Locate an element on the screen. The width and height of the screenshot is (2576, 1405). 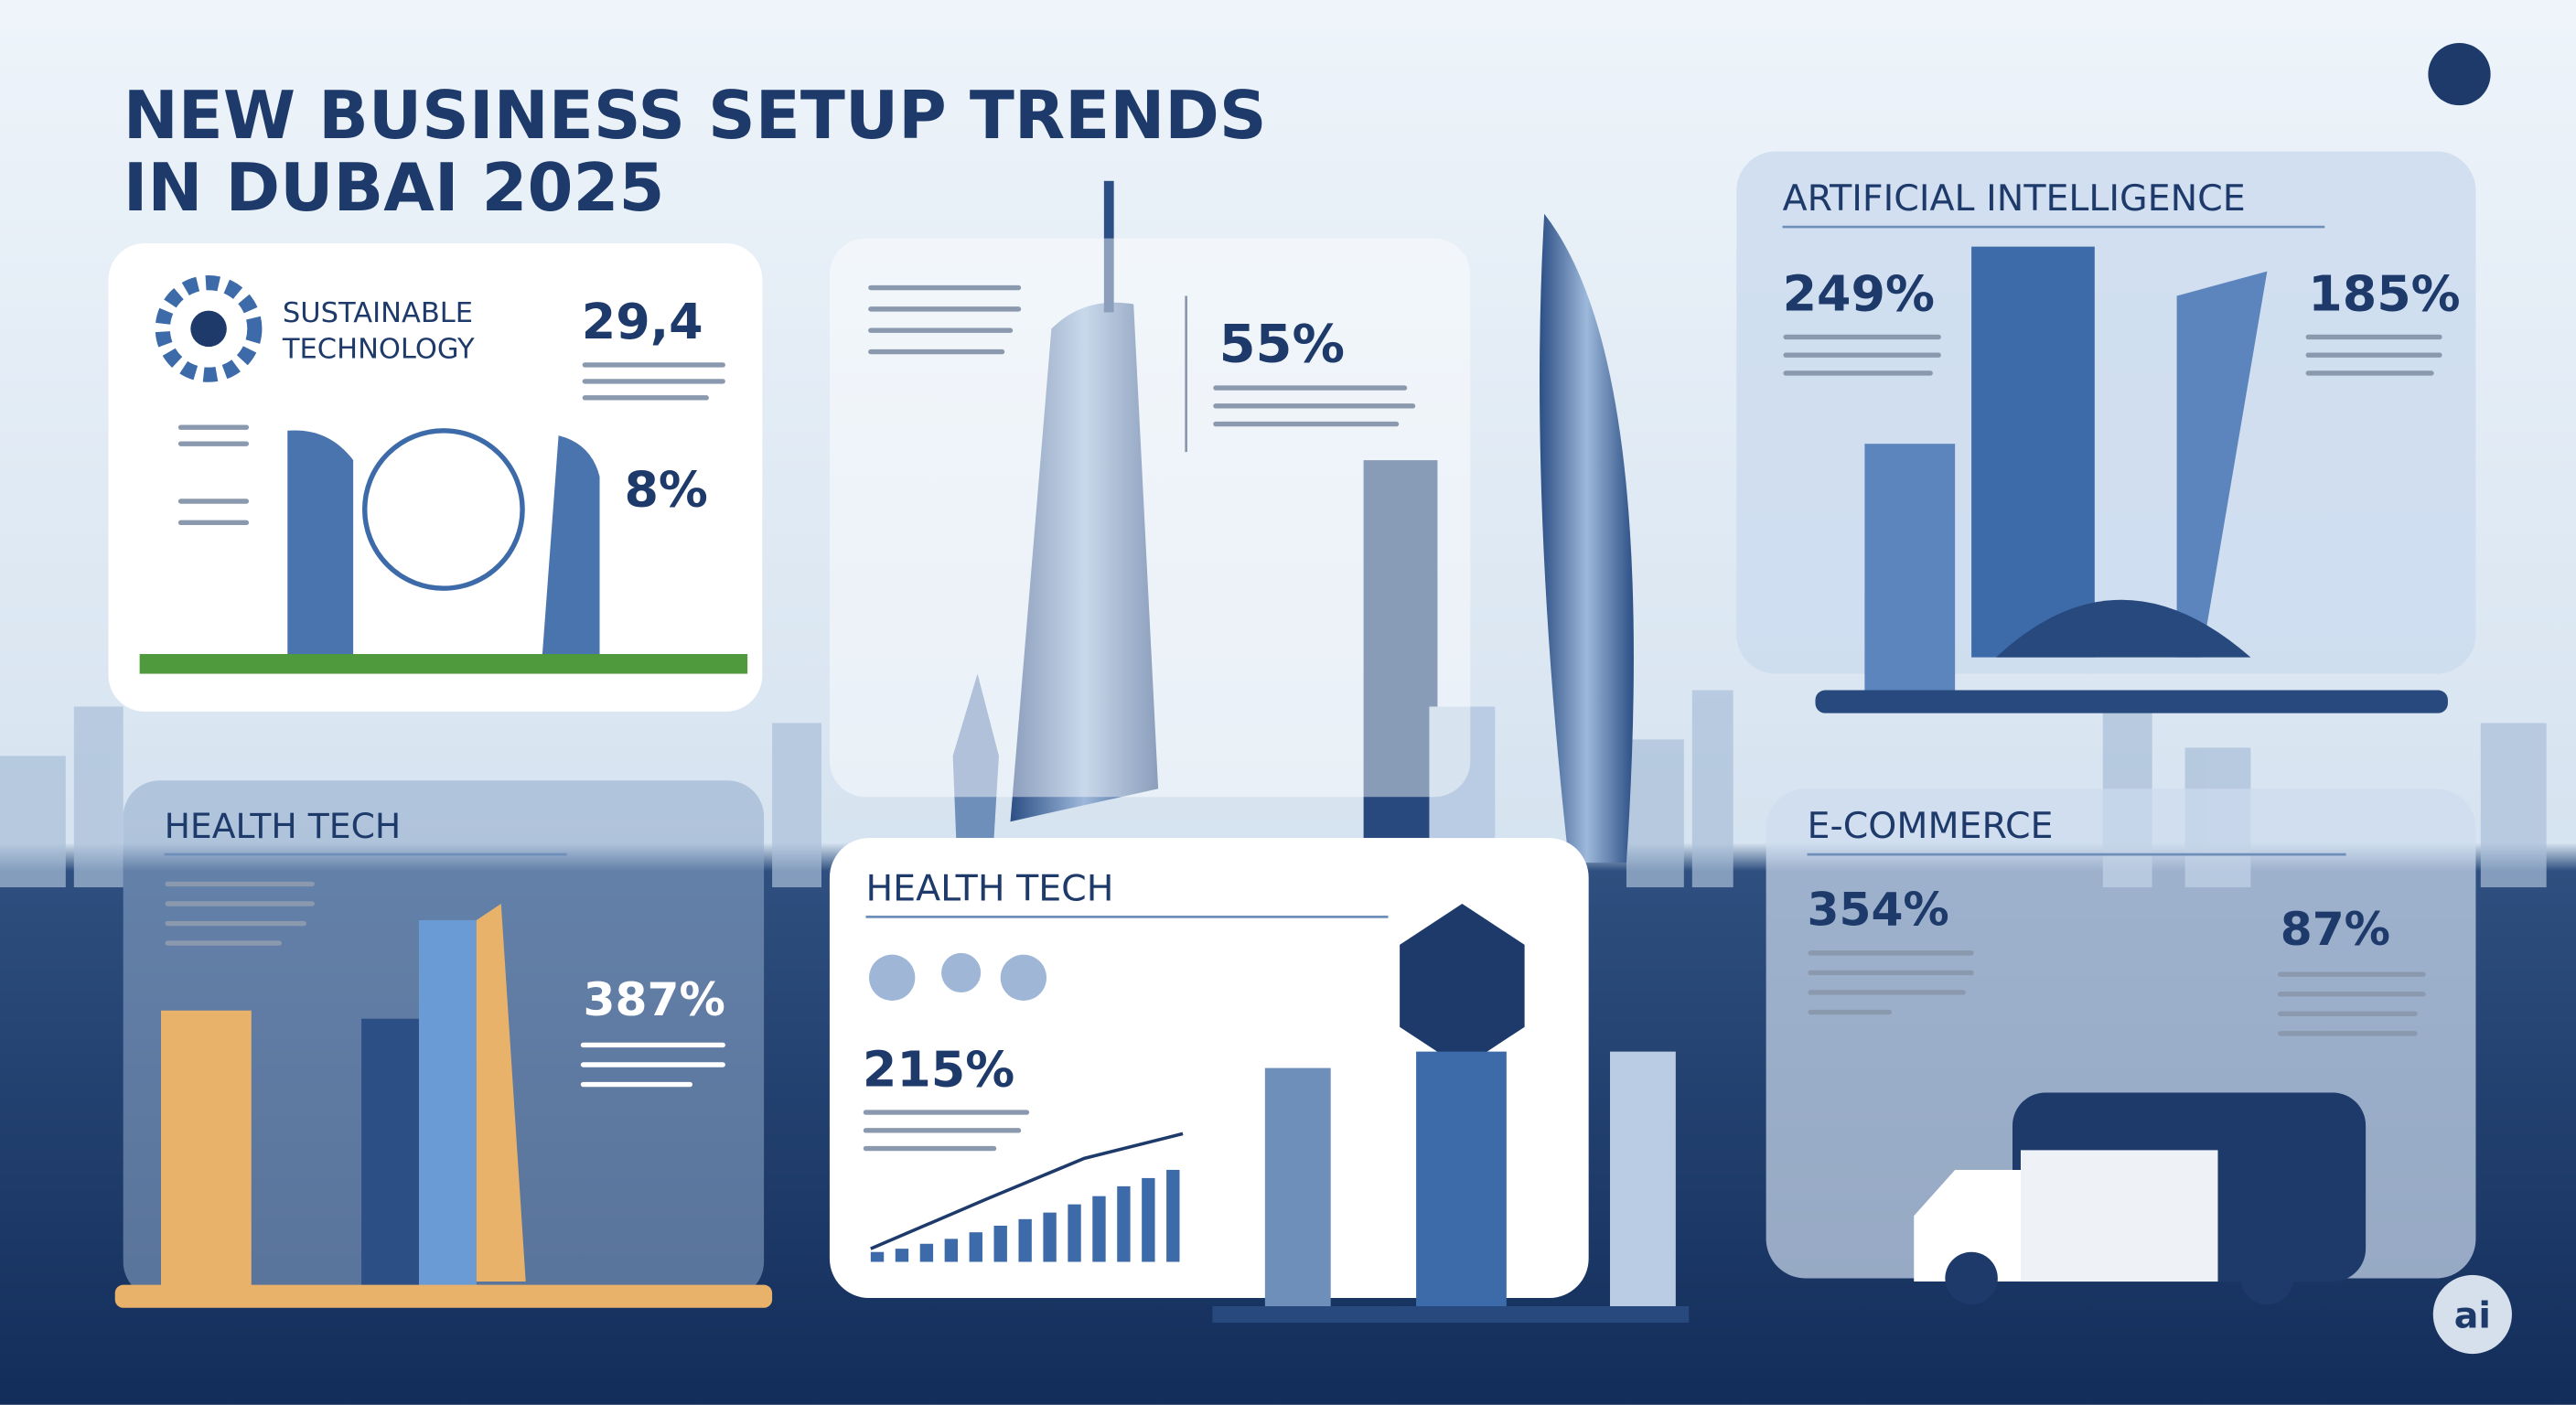
stat: 8% is located at coordinates (666, 489).